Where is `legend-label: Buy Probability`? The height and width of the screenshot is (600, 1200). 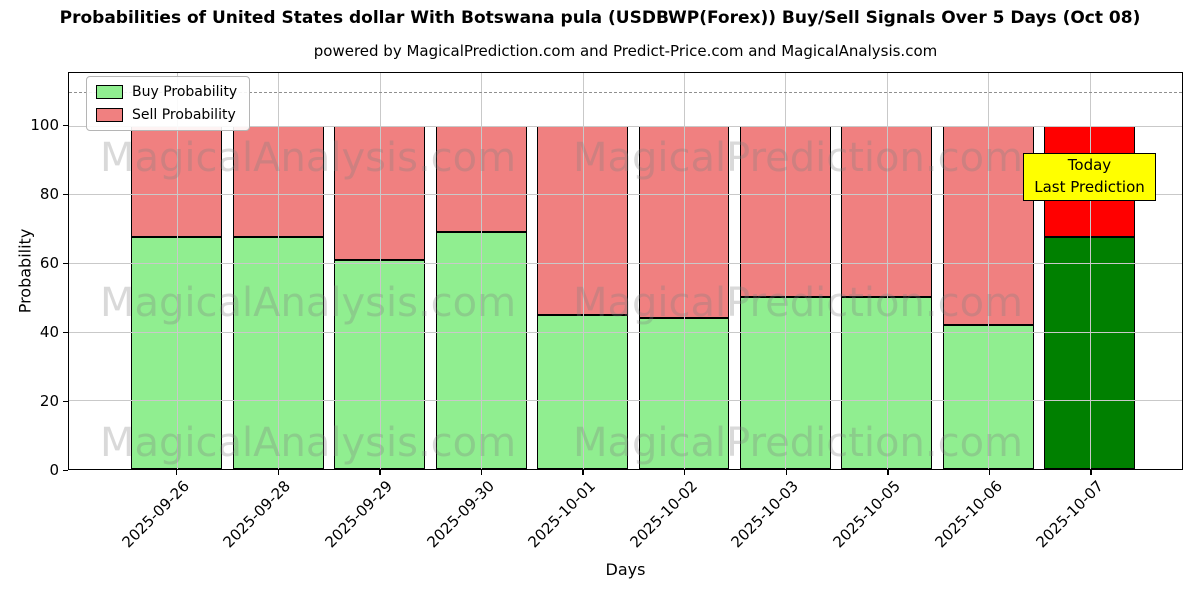 legend-label: Buy Probability is located at coordinates (185, 92).